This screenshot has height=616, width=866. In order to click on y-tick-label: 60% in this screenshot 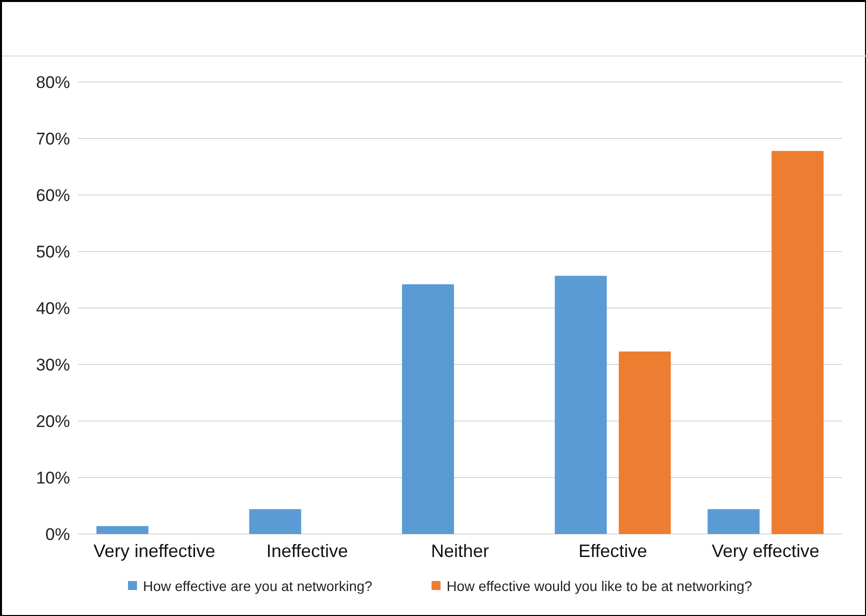, I will do `click(53, 195)`.